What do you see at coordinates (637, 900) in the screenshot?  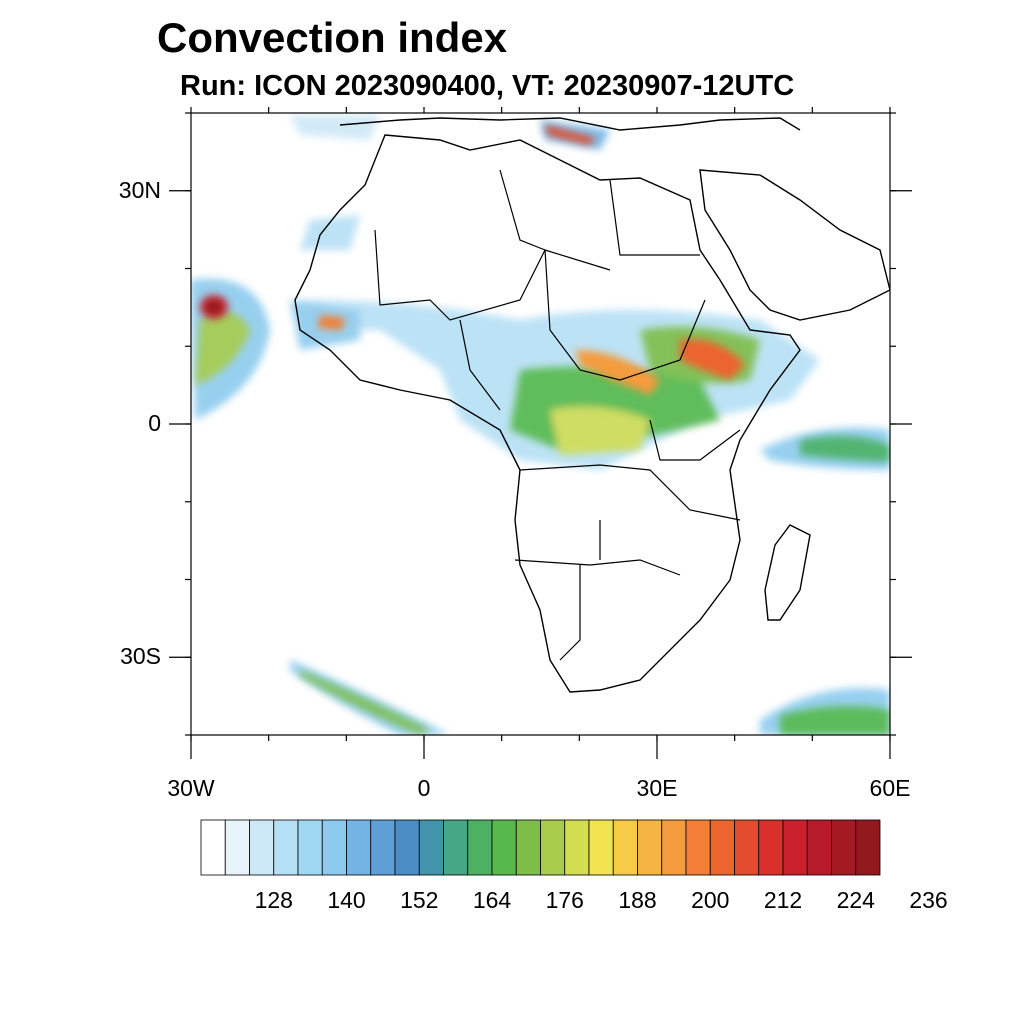 I see `colorbar-label: 188` at bounding box center [637, 900].